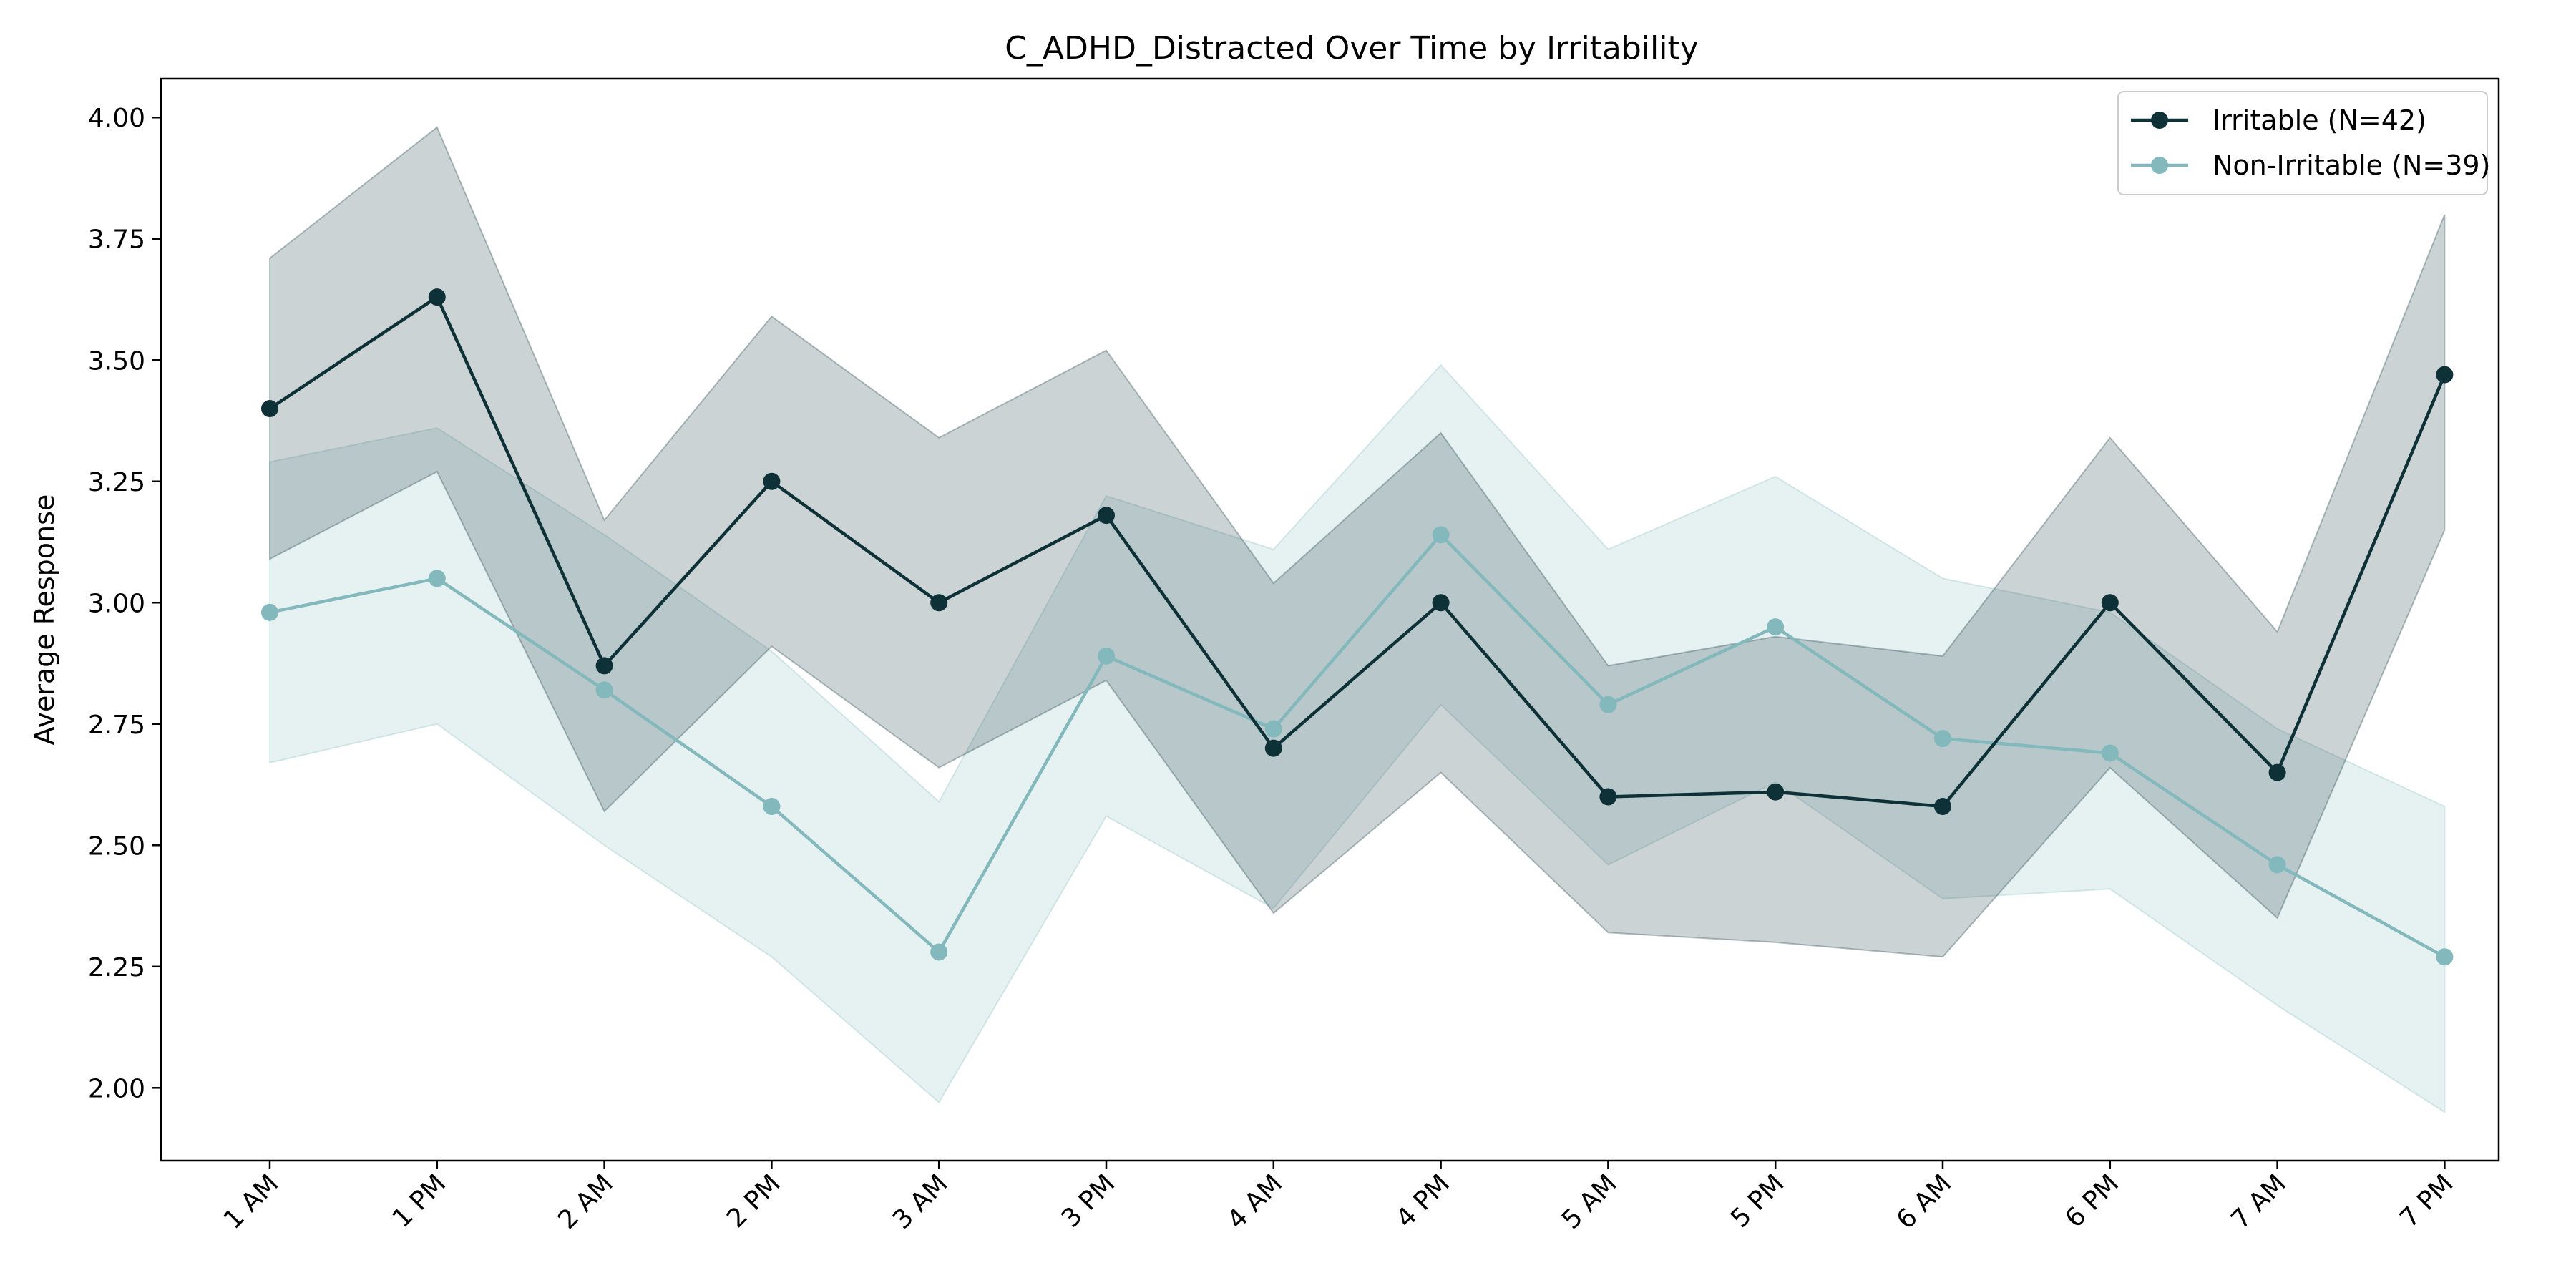  What do you see at coordinates (2351, 165) in the screenshot?
I see `legend-label-1: Non-Irritable (N=39)` at bounding box center [2351, 165].